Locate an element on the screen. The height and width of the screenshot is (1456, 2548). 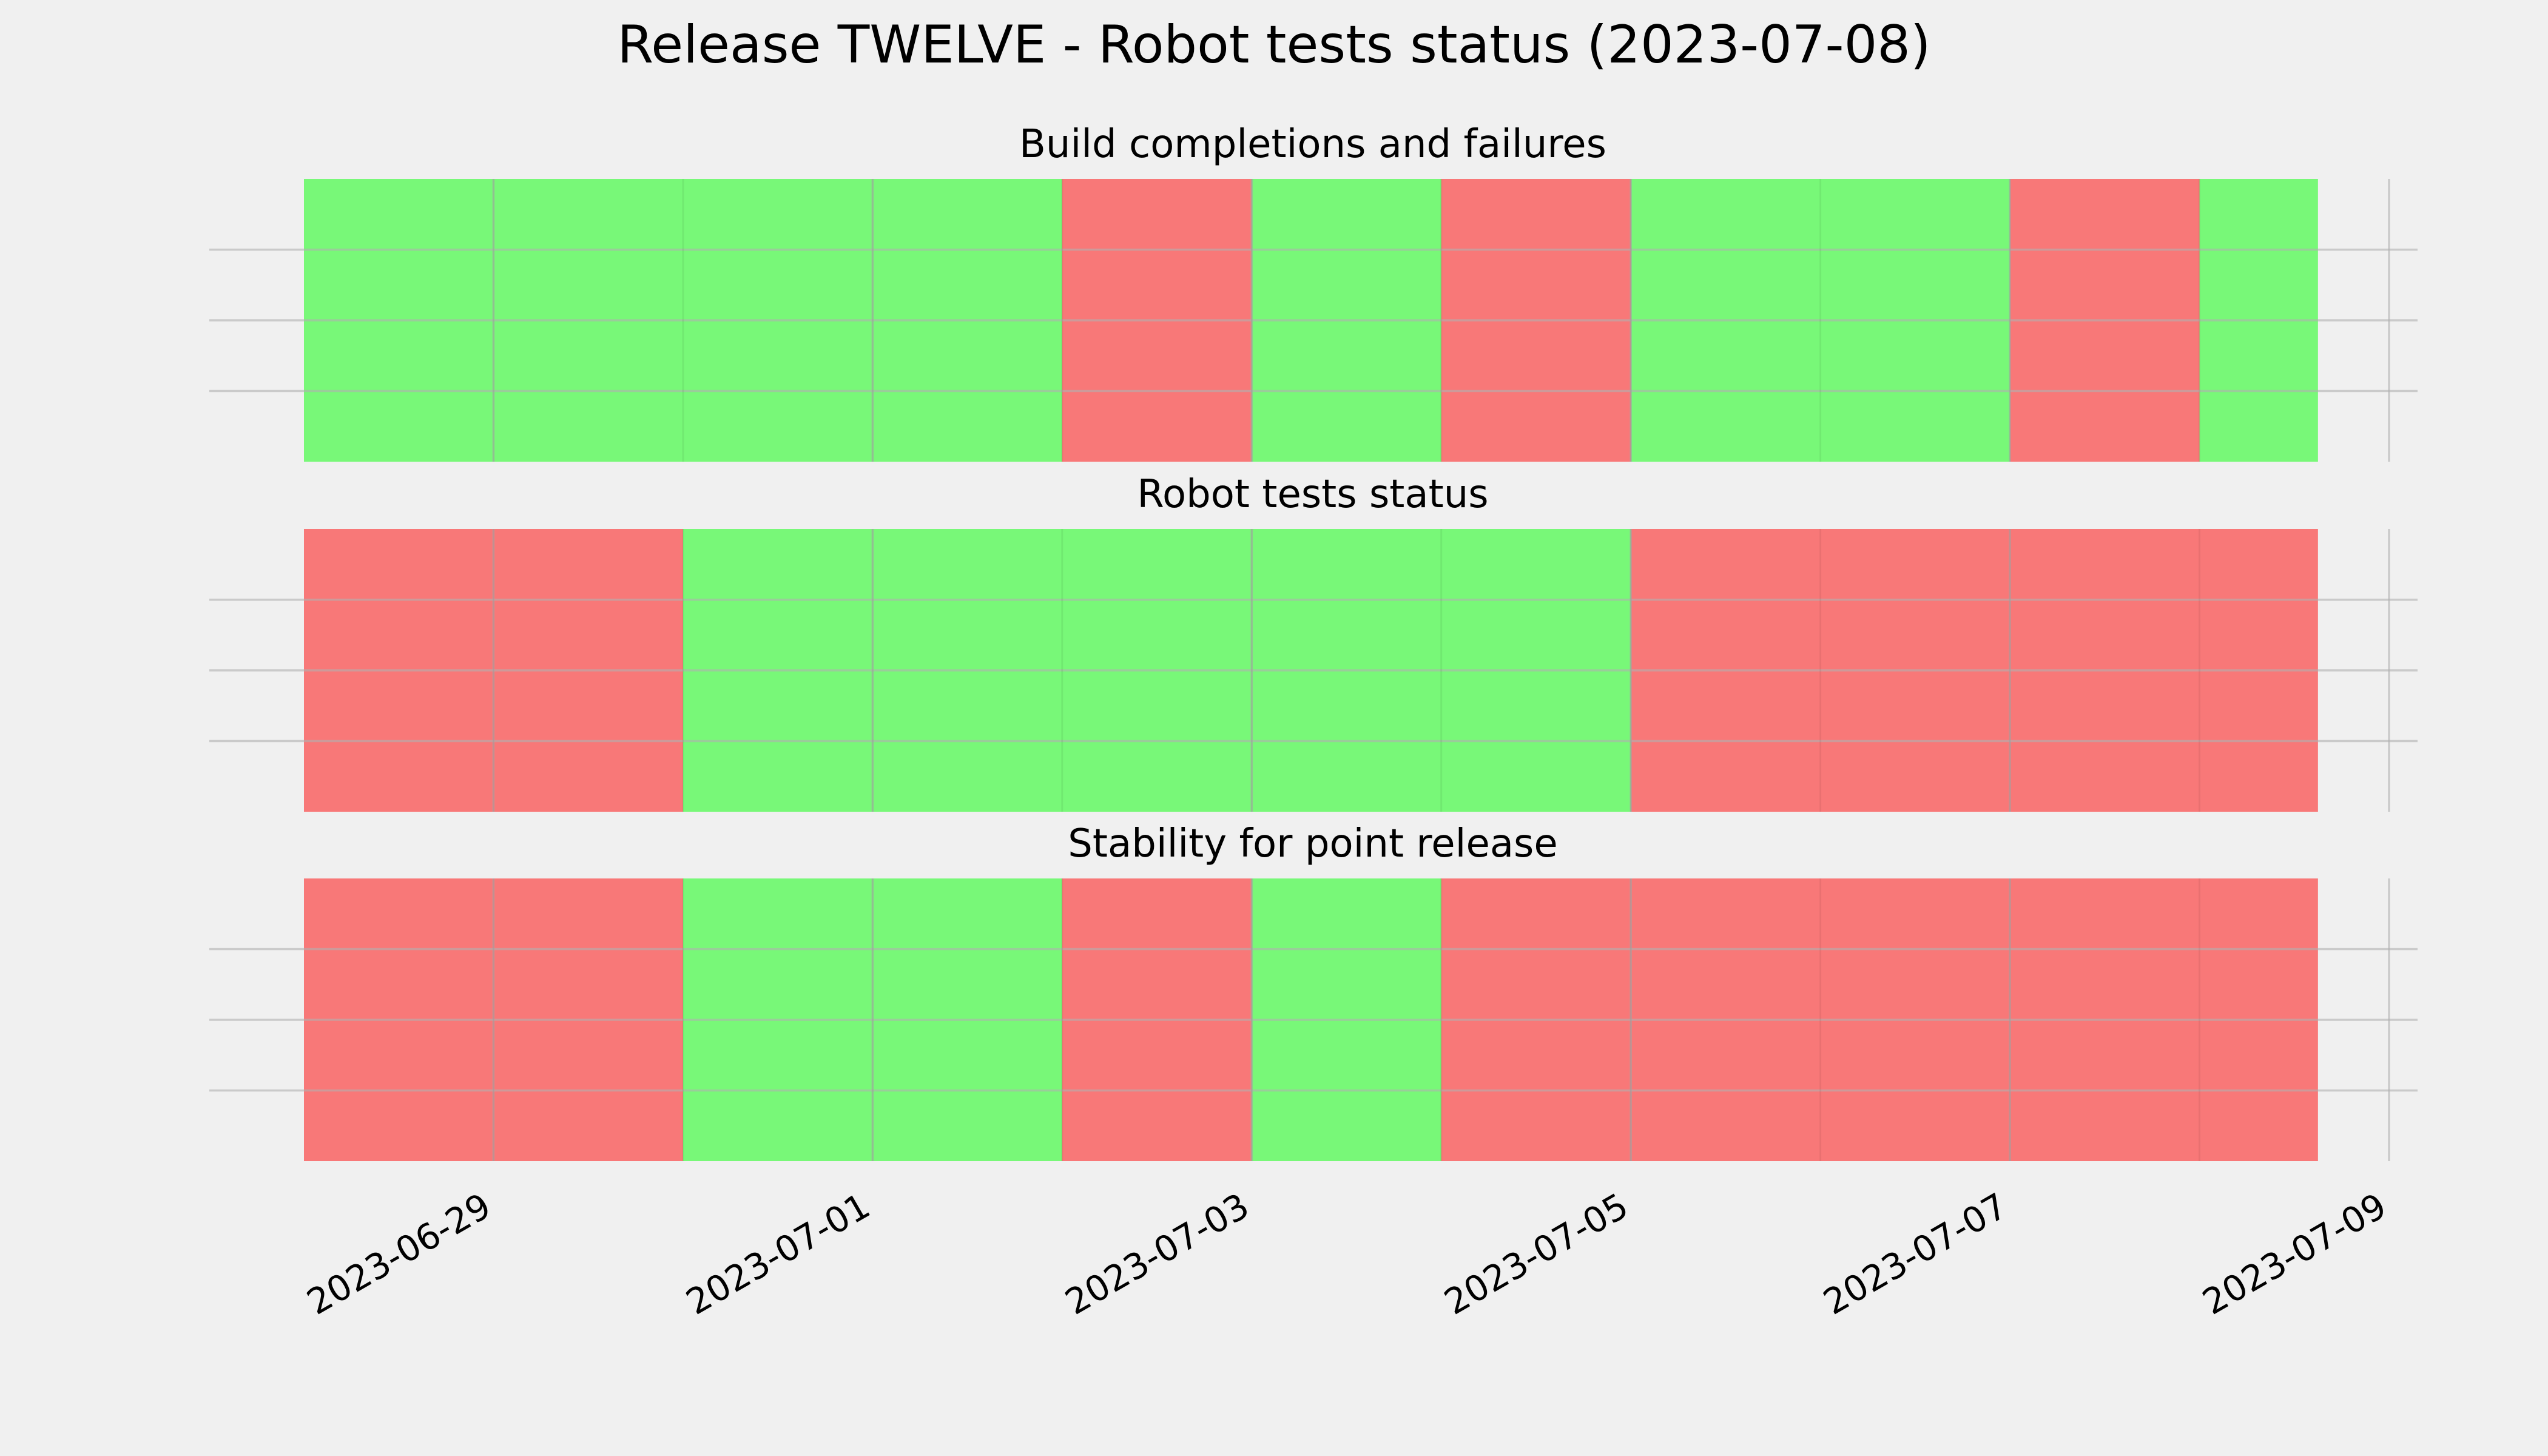
panel-title: Stability for point release is located at coordinates (1313, 843).